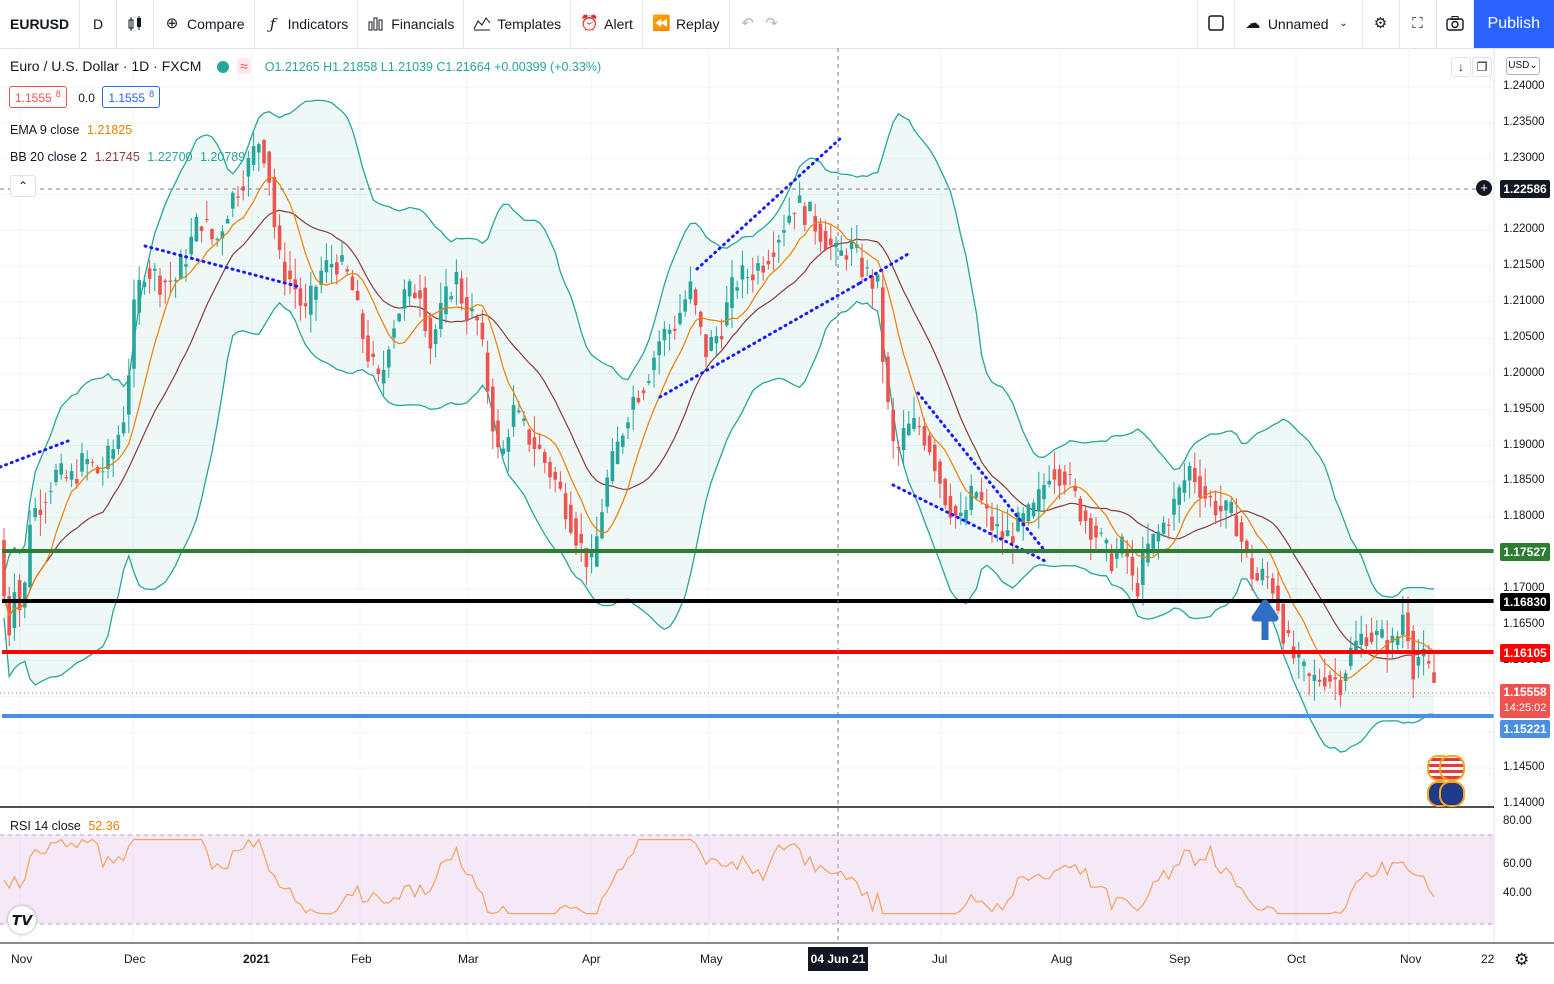 This screenshot has height=984, width=1554. I want to click on right-toolbar: ☁ Unnamed ⌄ ⚙ ⛶ Publish, so click(1375, 24).